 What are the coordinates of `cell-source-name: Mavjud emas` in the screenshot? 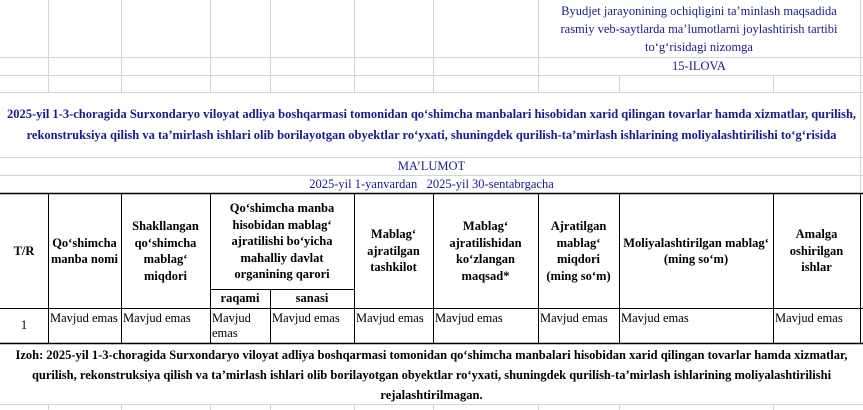 It's located at (84, 318).